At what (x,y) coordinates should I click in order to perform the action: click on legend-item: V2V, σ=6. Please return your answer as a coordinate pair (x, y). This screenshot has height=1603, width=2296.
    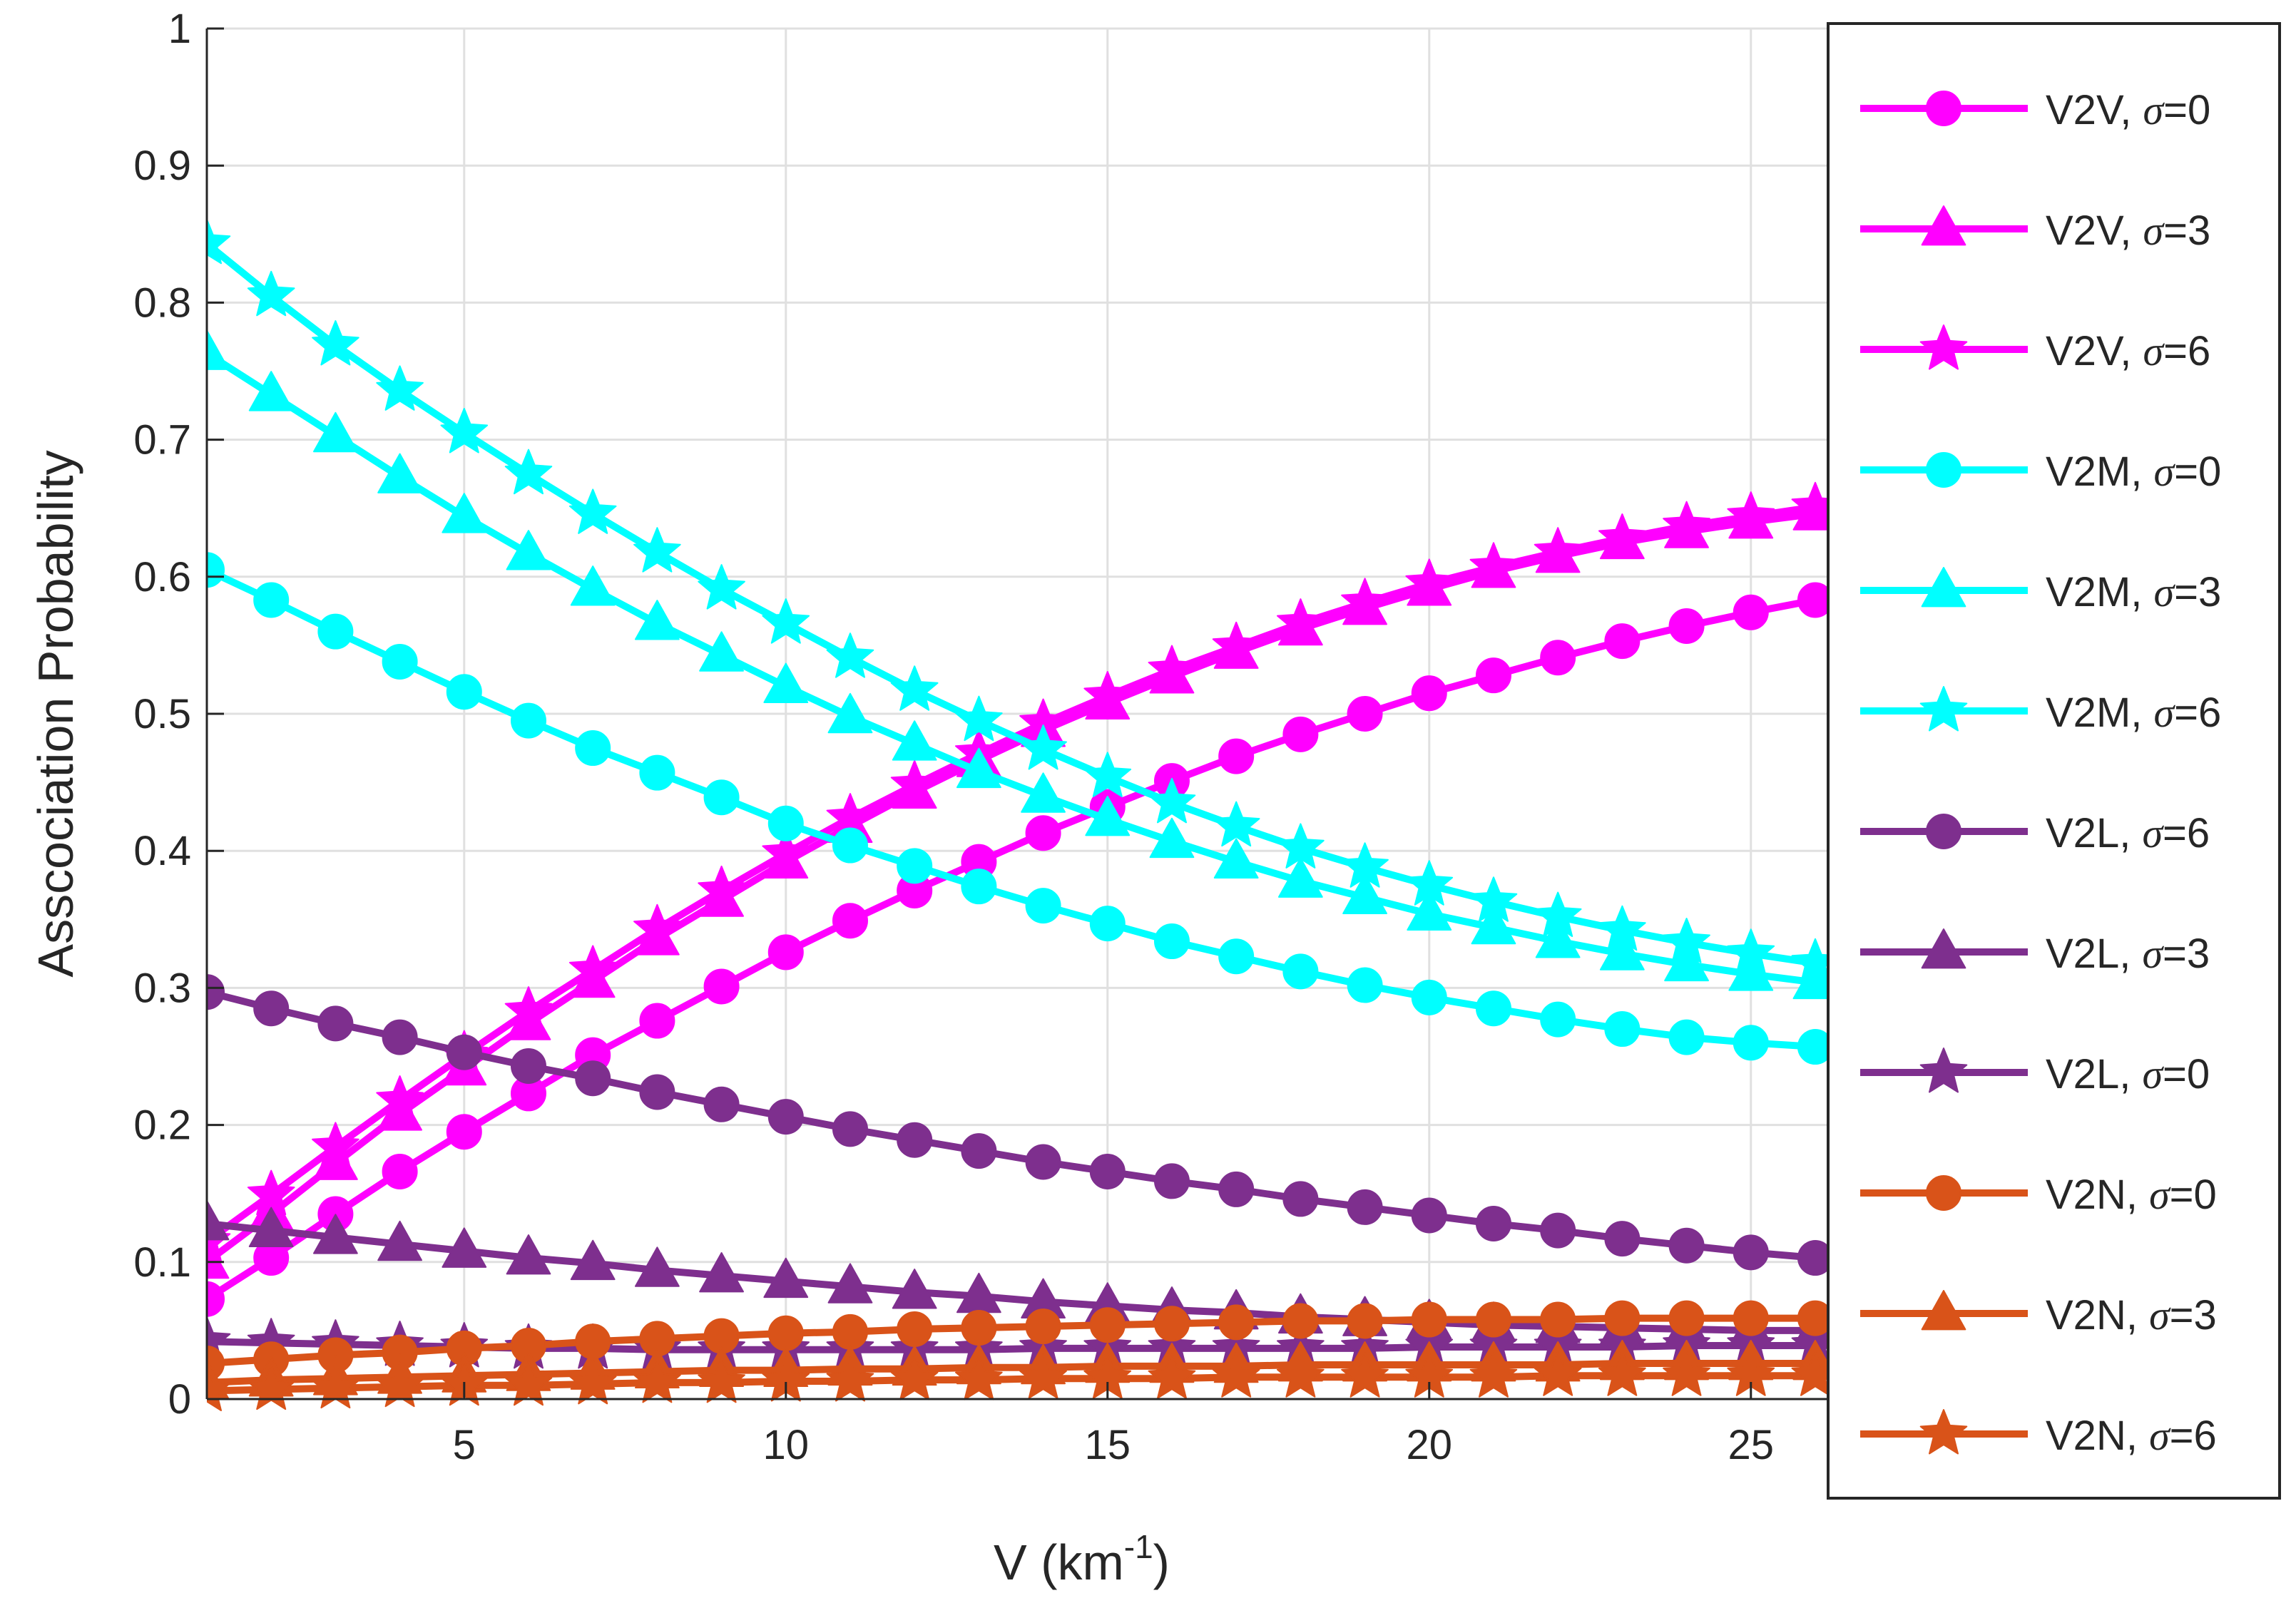
    Looking at the image, I should click on (2035, 349).